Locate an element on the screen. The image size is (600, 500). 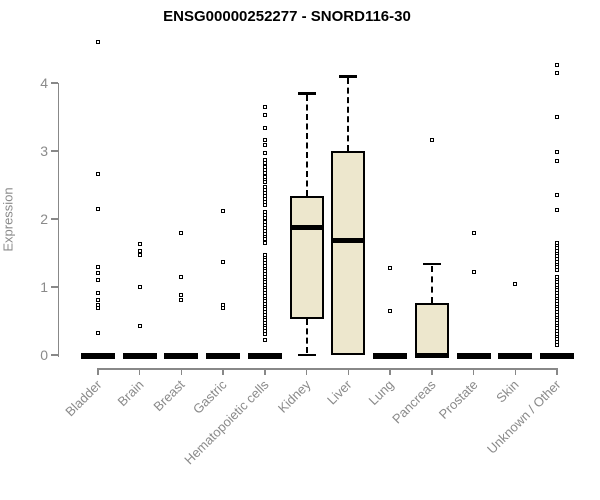
y-tick-label: 1 is located at coordinates (44, 287).